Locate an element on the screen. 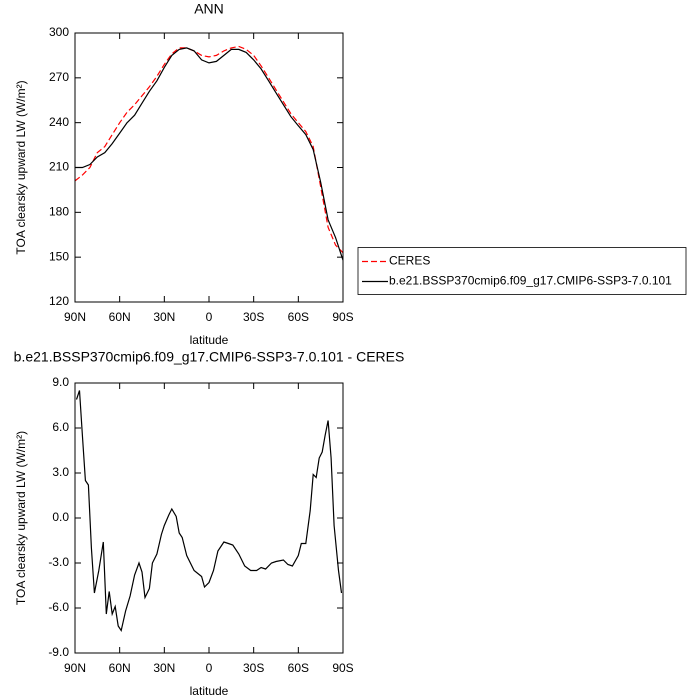 This screenshot has height=700, width=700. y-tick-label: 9.0 is located at coordinates (60, 382).